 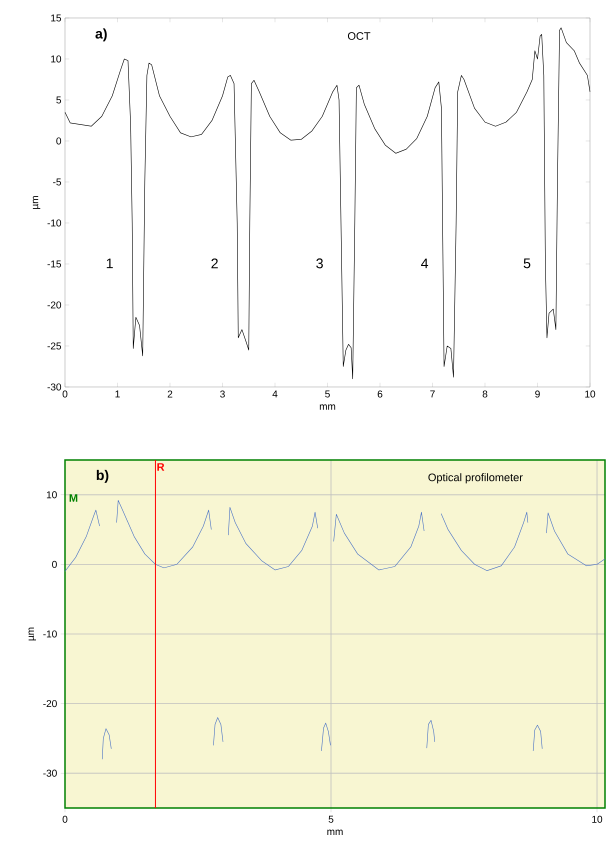 I want to click on y-tick-label: 5, so click(x=59, y=100).